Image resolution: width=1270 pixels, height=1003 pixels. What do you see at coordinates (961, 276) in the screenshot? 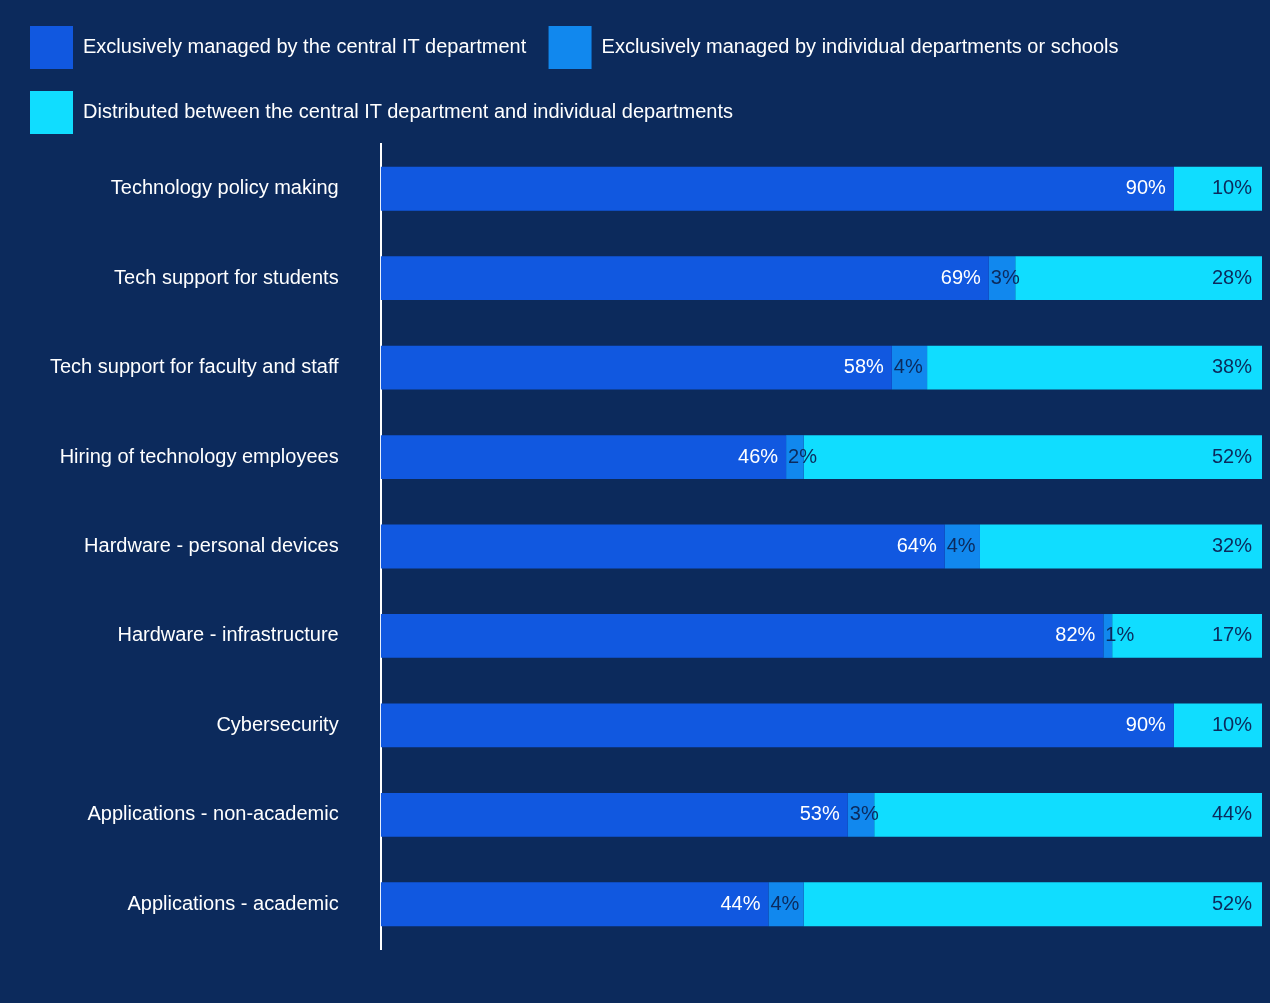
I see `data-label: 69%` at bounding box center [961, 276].